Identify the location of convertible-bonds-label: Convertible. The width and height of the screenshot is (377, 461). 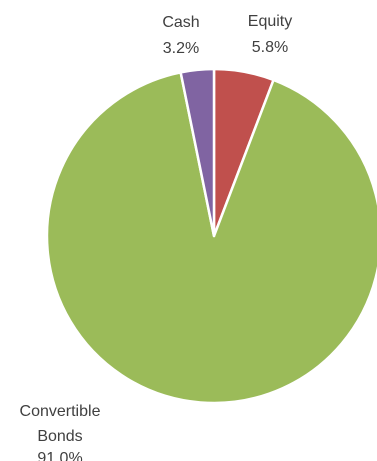
(60, 411).